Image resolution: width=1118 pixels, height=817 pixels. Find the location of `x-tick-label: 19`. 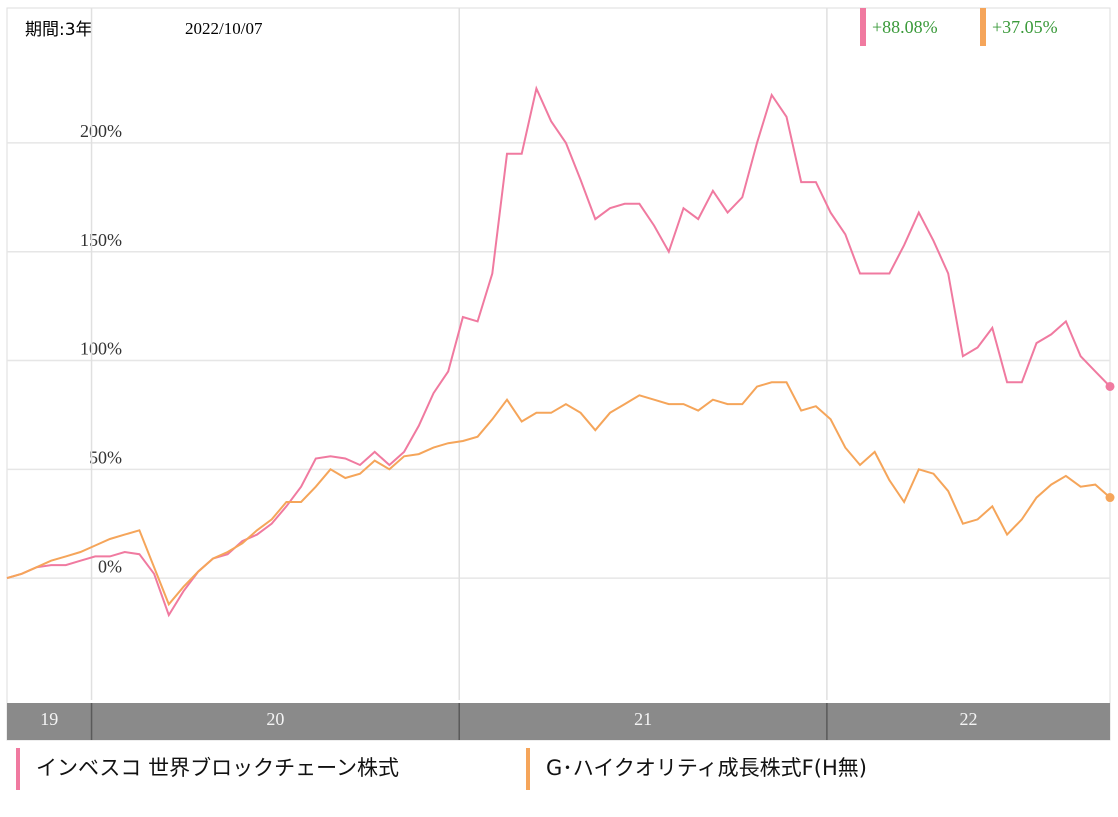

x-tick-label: 19 is located at coordinates (49, 719).